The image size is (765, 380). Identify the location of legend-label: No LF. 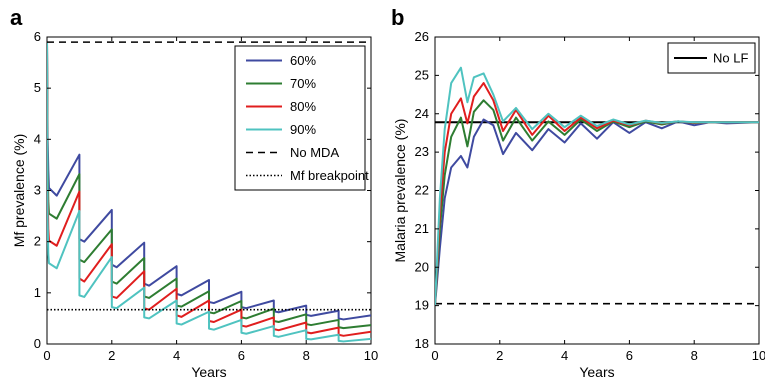
(730, 58).